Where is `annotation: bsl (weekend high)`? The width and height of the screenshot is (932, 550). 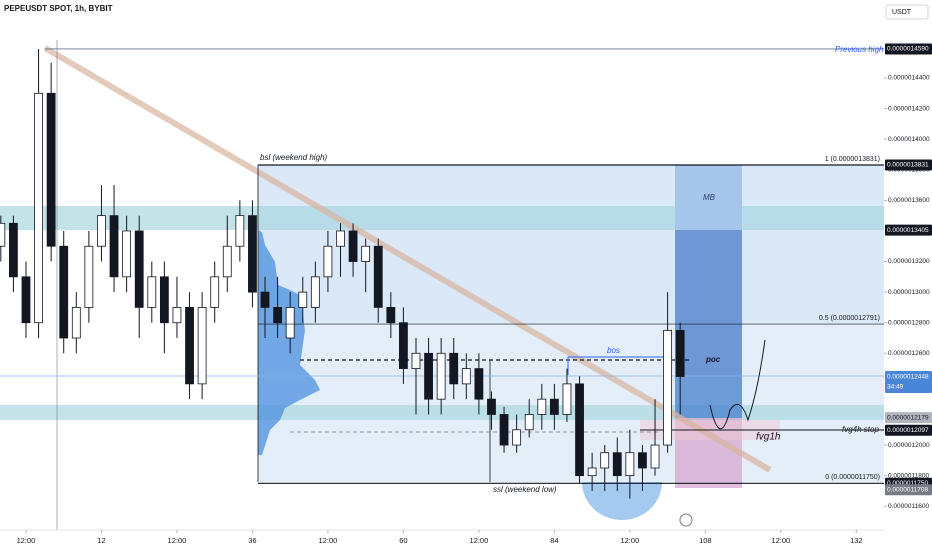
annotation: bsl (weekend high) is located at coordinates (293, 157).